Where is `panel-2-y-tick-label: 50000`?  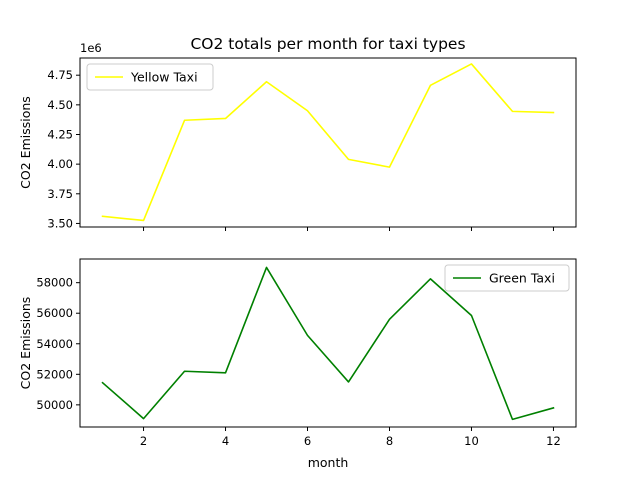
panel-2-y-tick-label: 50000 is located at coordinates (54, 405).